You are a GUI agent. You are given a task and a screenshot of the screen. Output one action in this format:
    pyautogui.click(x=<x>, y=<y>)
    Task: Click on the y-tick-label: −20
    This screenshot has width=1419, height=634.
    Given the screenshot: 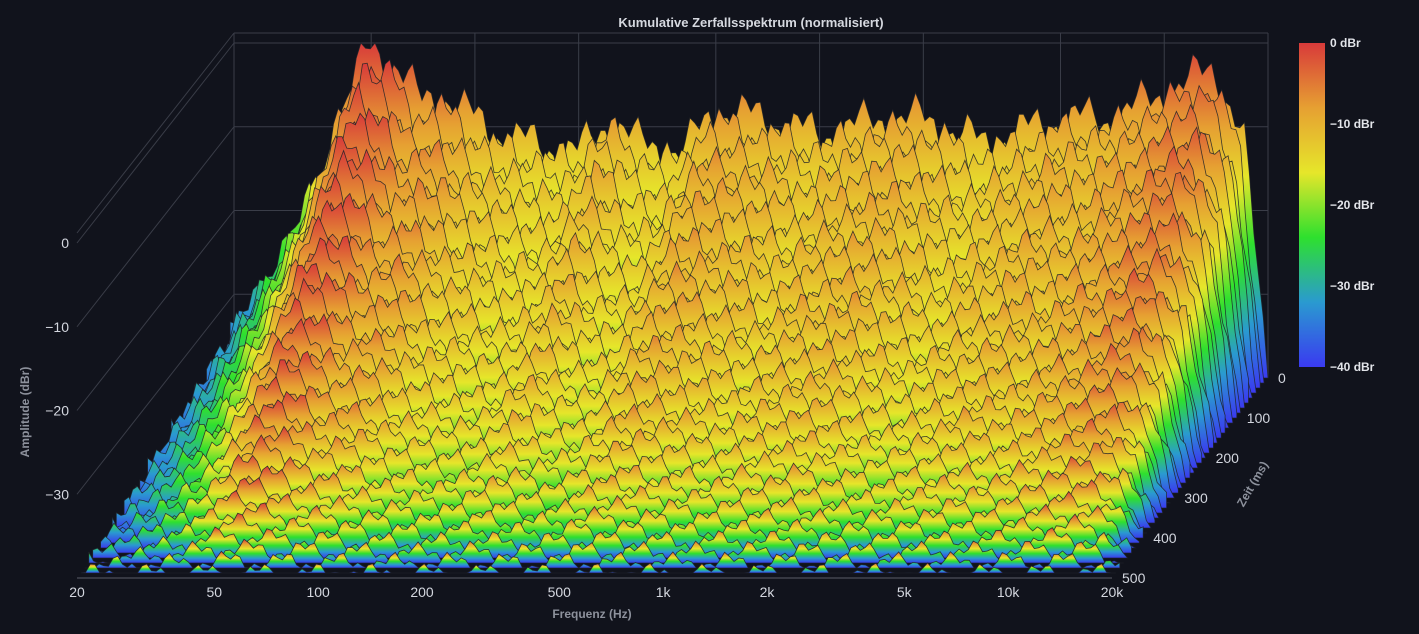 What is the action you would take?
    pyautogui.click(x=57, y=411)
    